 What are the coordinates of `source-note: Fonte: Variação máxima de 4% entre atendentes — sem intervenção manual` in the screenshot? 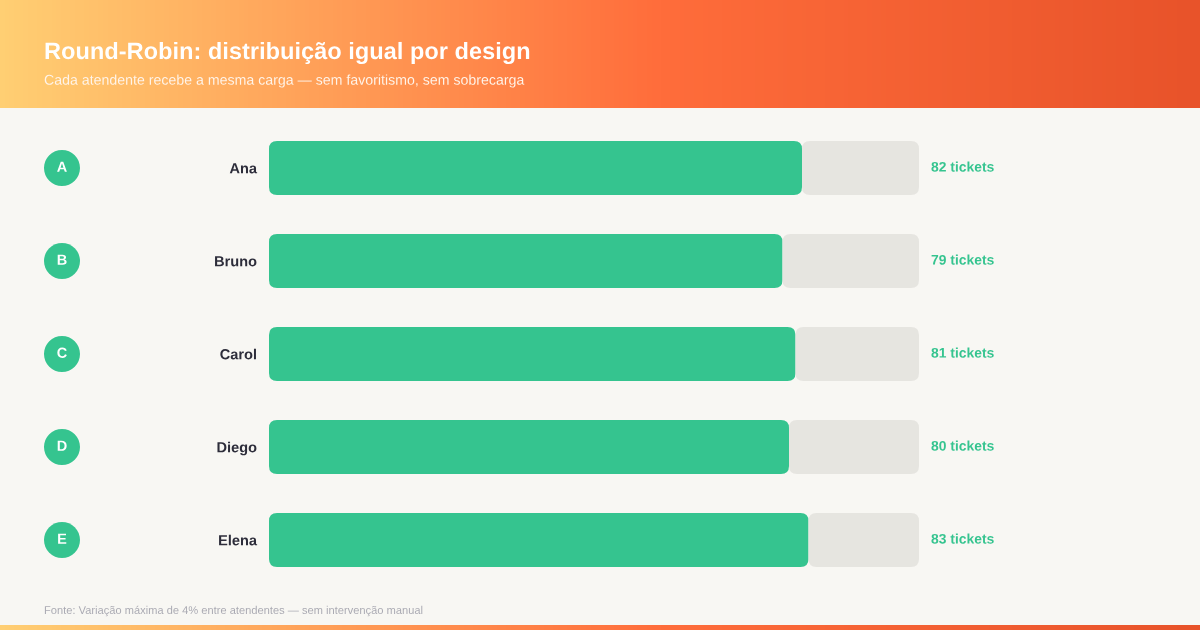 It's located at (233, 611).